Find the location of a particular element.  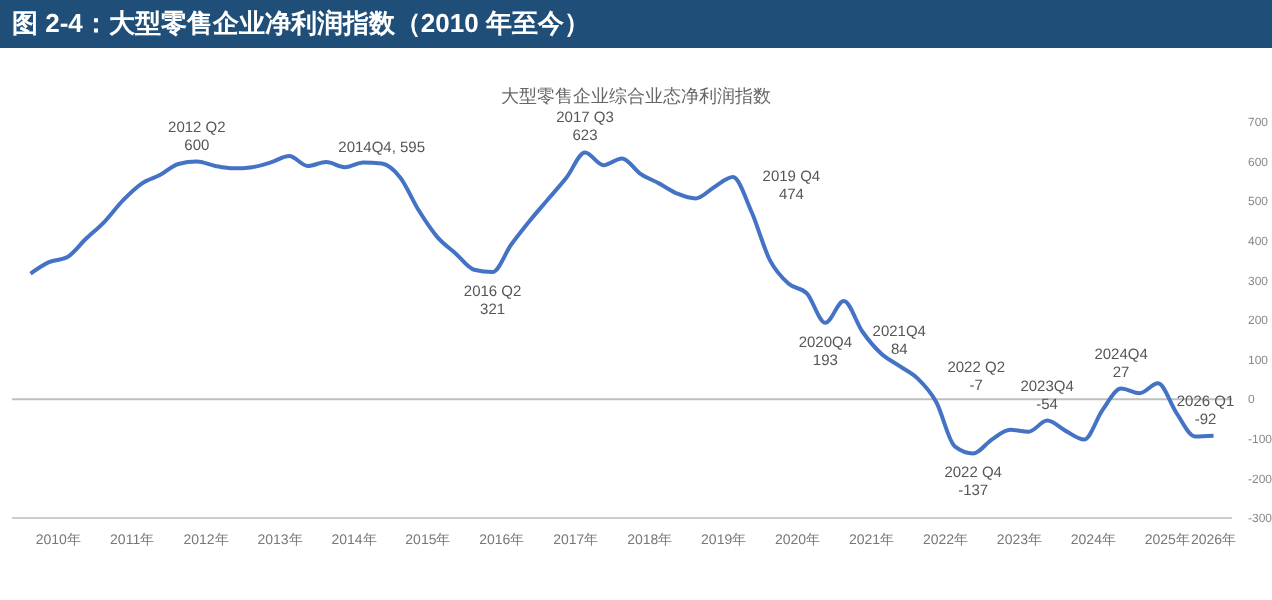

chart-title: 图 2-4：大型零售企业净利润指数（2010 年至今） is located at coordinates (636, 24).